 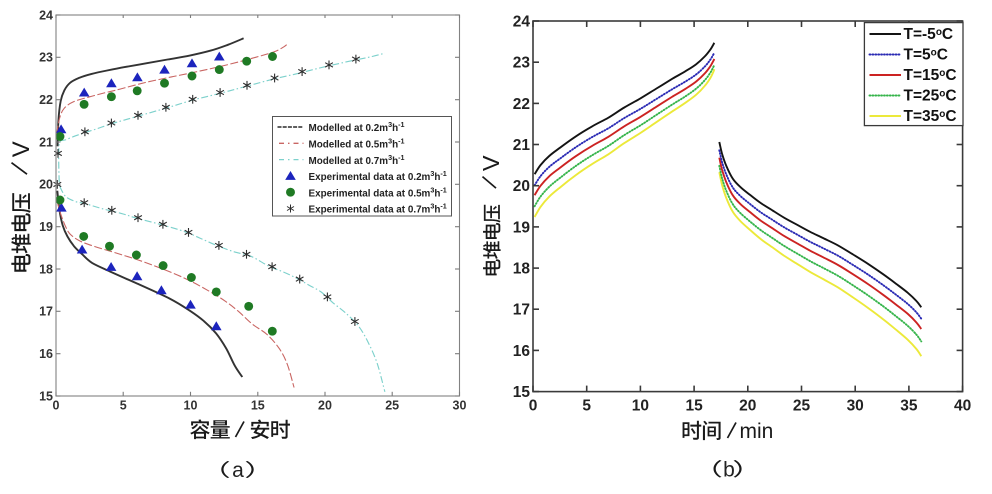 What do you see at coordinates (238, 470) in the screenshot?
I see `svg-text: a` at bounding box center [238, 470].